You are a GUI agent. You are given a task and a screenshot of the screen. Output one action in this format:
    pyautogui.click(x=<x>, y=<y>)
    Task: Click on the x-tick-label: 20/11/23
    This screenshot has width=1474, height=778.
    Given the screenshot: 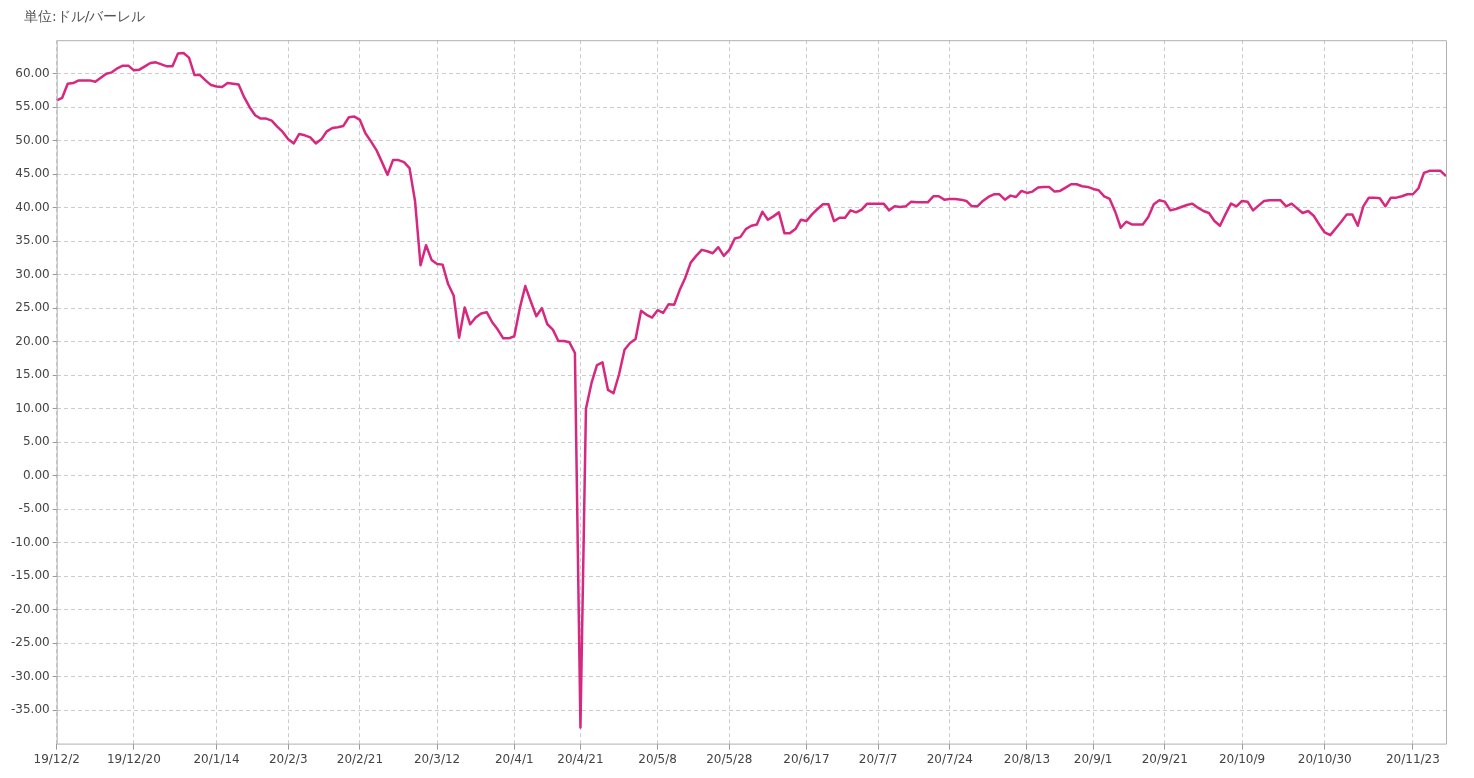 What is the action you would take?
    pyautogui.click(x=1412, y=758)
    